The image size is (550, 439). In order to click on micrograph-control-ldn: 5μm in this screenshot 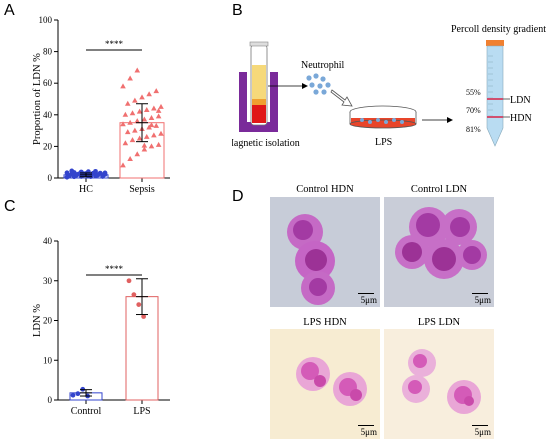, I will do `click(439, 252)`.